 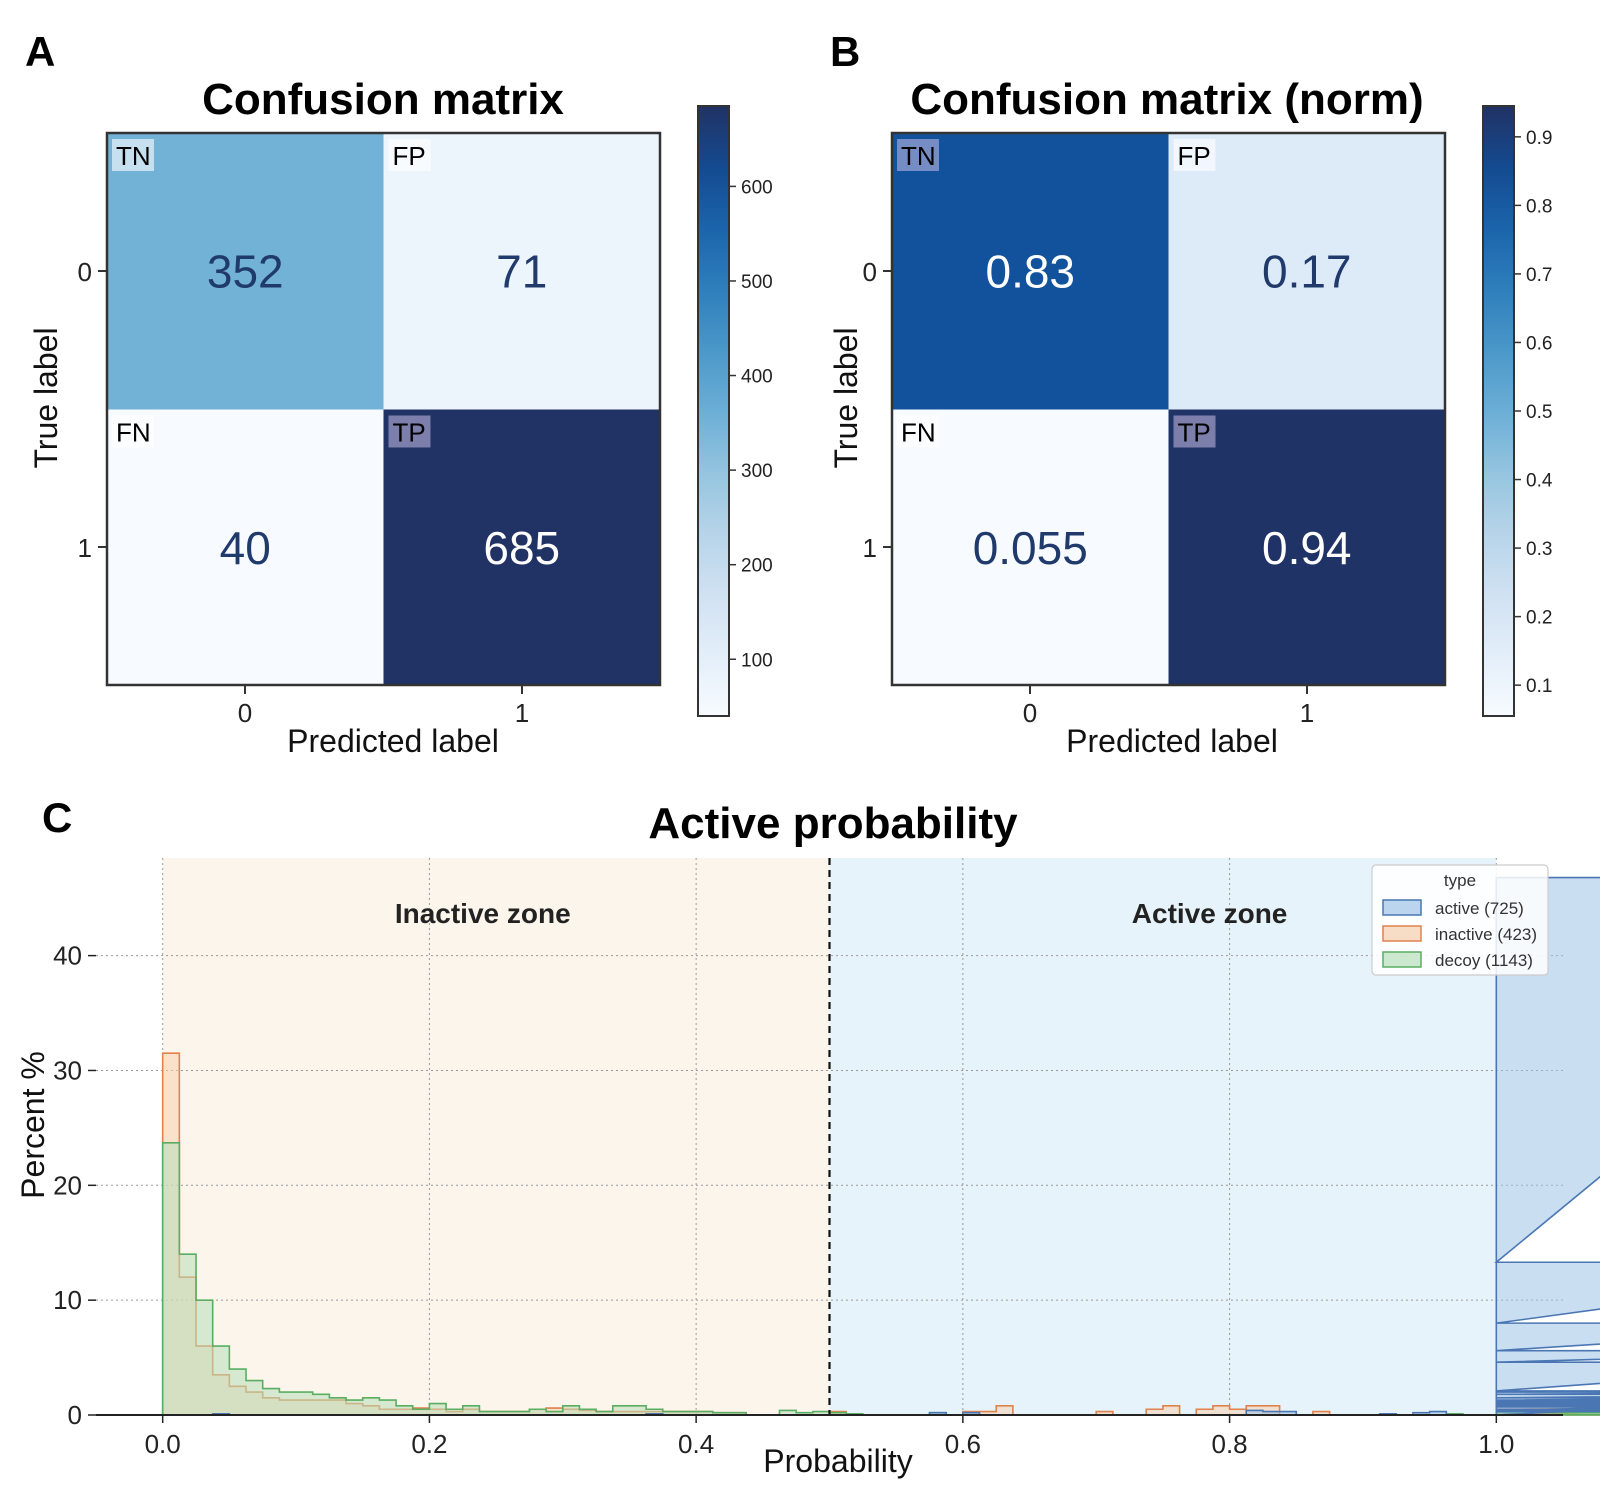 What do you see at coordinates (383, 99) in the screenshot?
I see `panel-a-title: Confusion matrix` at bounding box center [383, 99].